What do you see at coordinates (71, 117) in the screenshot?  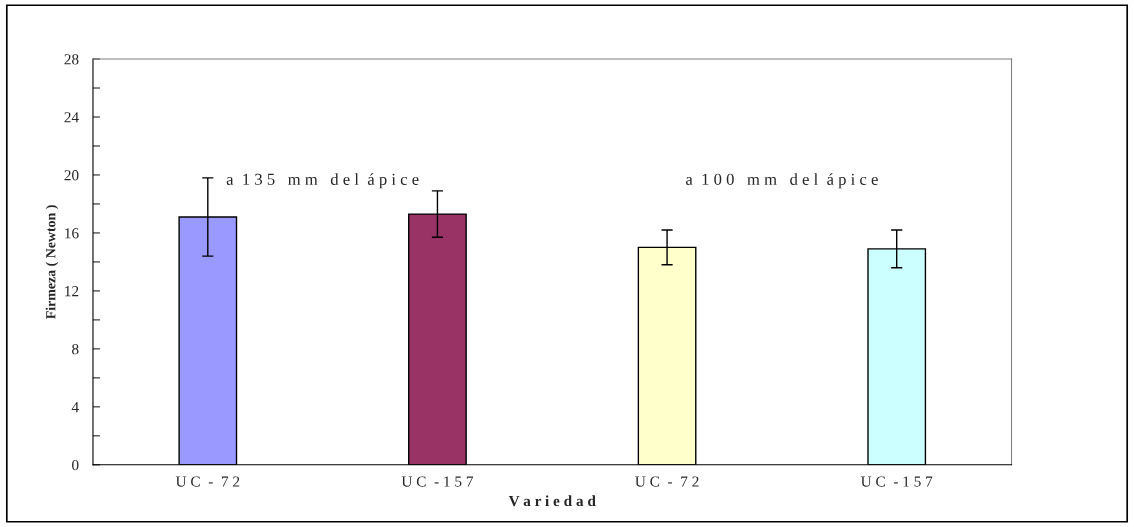 I see `y-tick-label: 24` at bounding box center [71, 117].